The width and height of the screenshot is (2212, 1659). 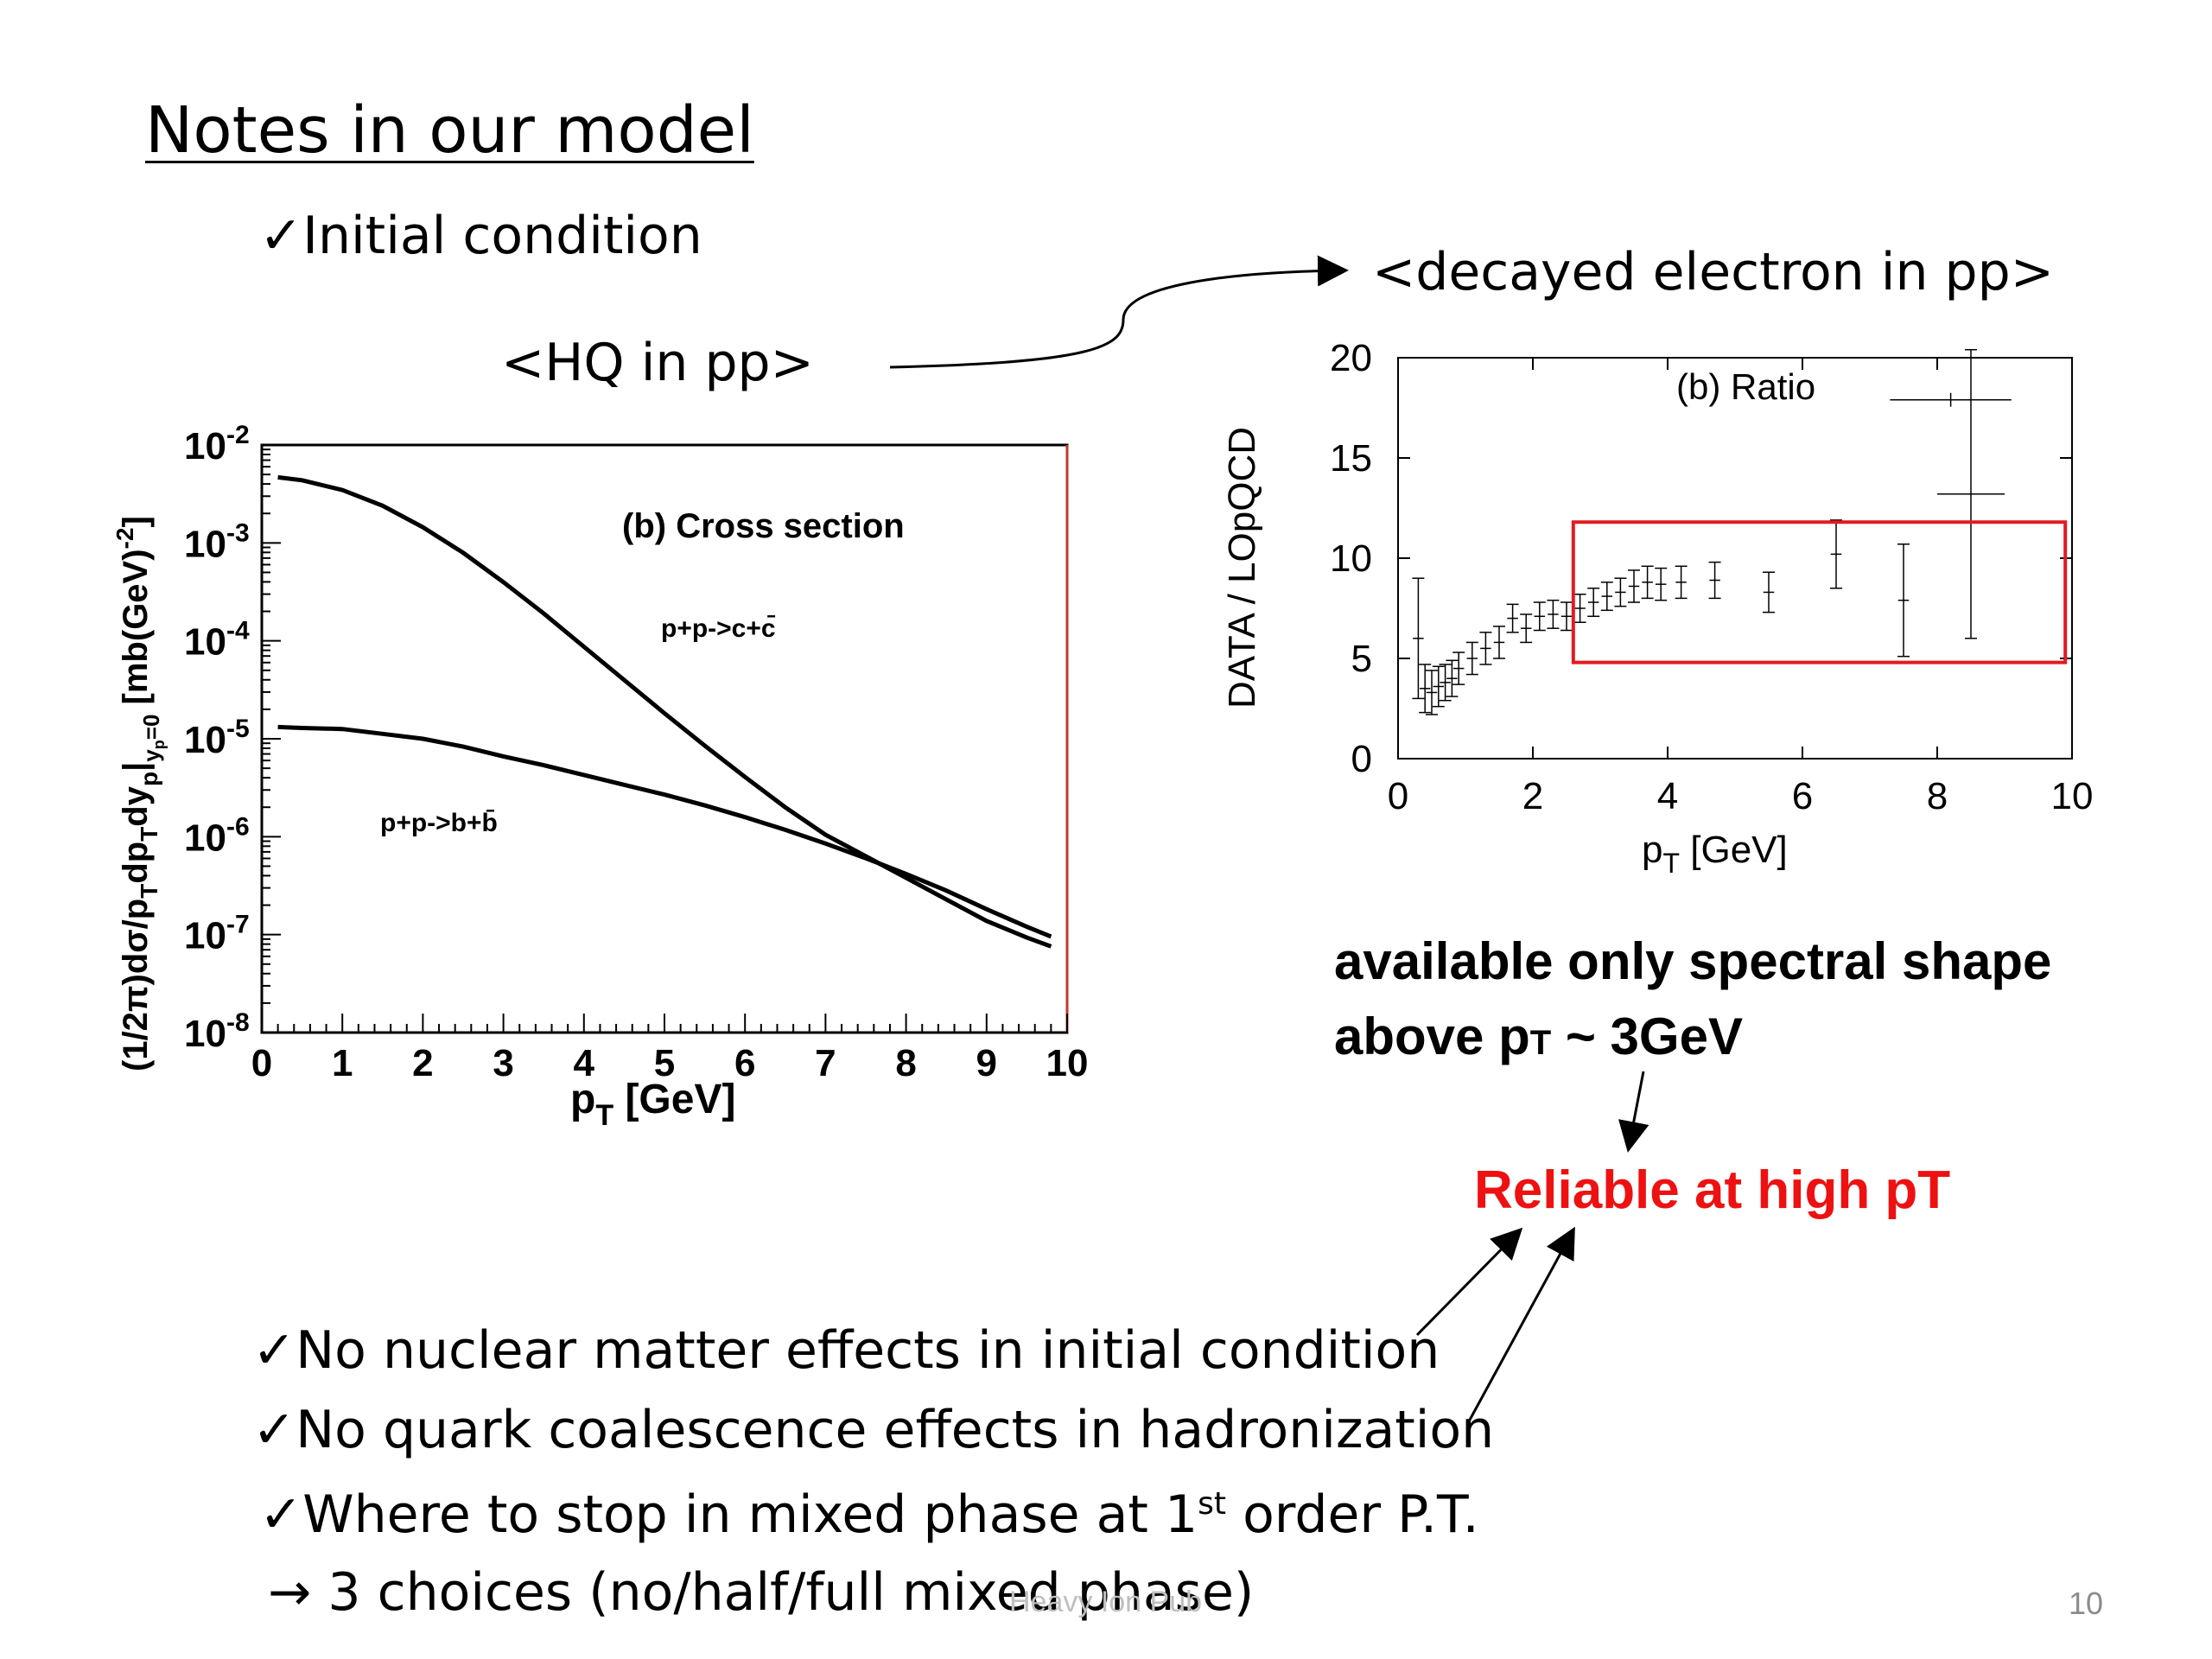 I want to click on y-tick-label: 20, so click(x=1351, y=358).